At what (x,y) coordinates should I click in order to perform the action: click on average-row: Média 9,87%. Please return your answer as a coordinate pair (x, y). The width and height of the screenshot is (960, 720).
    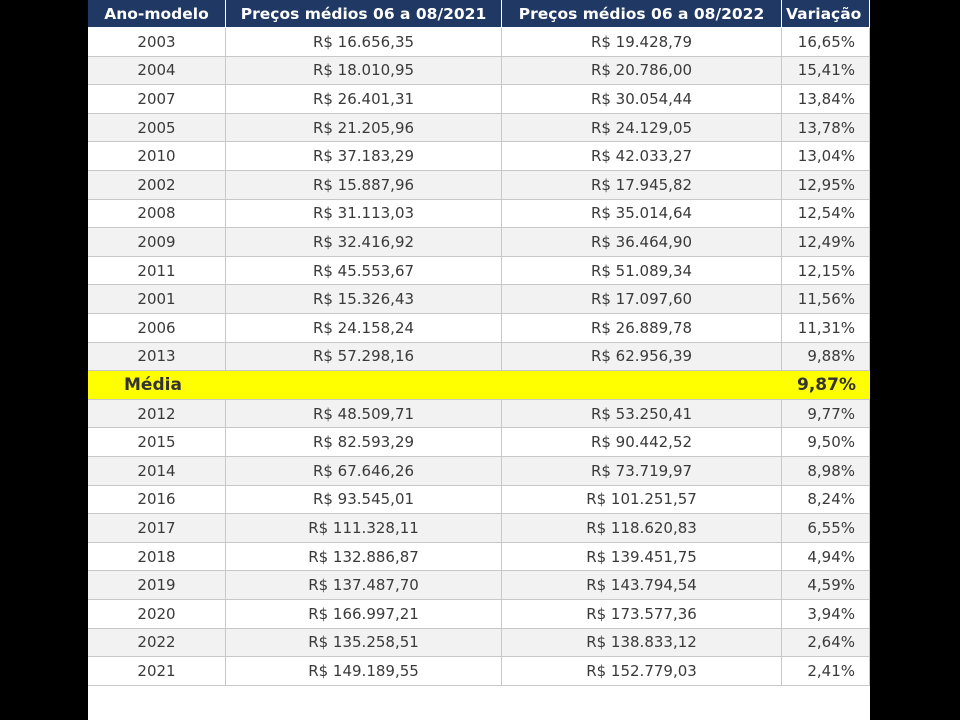
    Looking at the image, I should click on (479, 385).